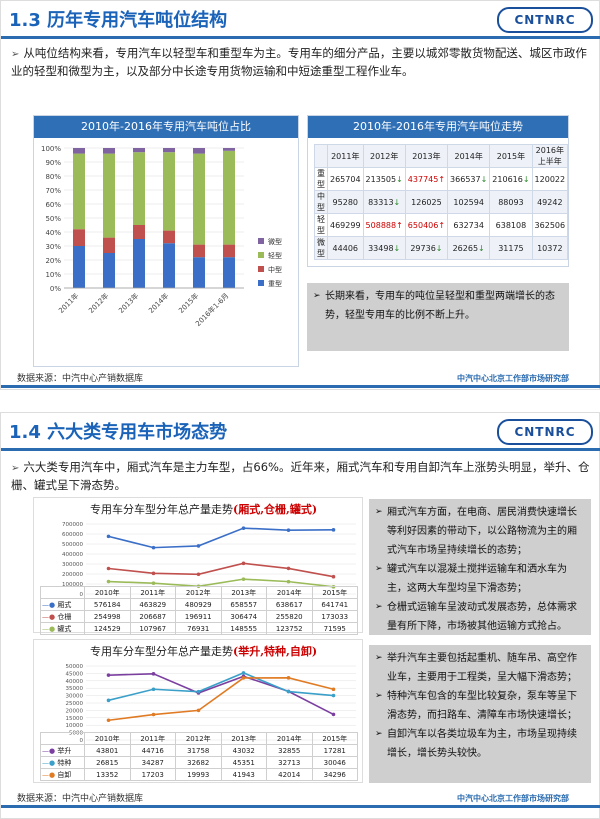 The width and height of the screenshot is (600, 819). I want to click on x-tick-label: 2012年, so click(198, 738).